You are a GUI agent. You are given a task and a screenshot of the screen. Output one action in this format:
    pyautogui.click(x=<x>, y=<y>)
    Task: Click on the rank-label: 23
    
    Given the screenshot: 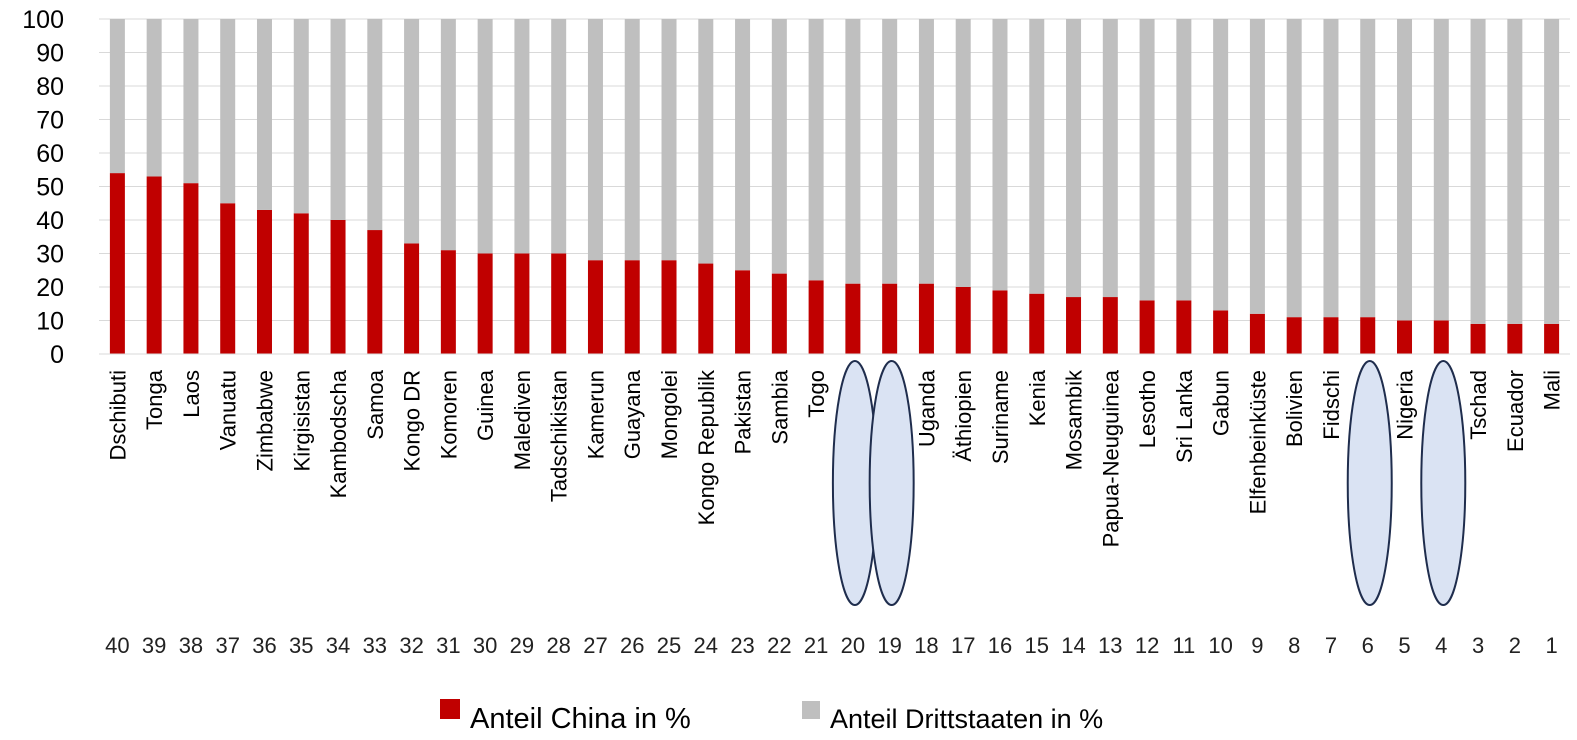 What is the action you would take?
    pyautogui.click(x=742, y=645)
    